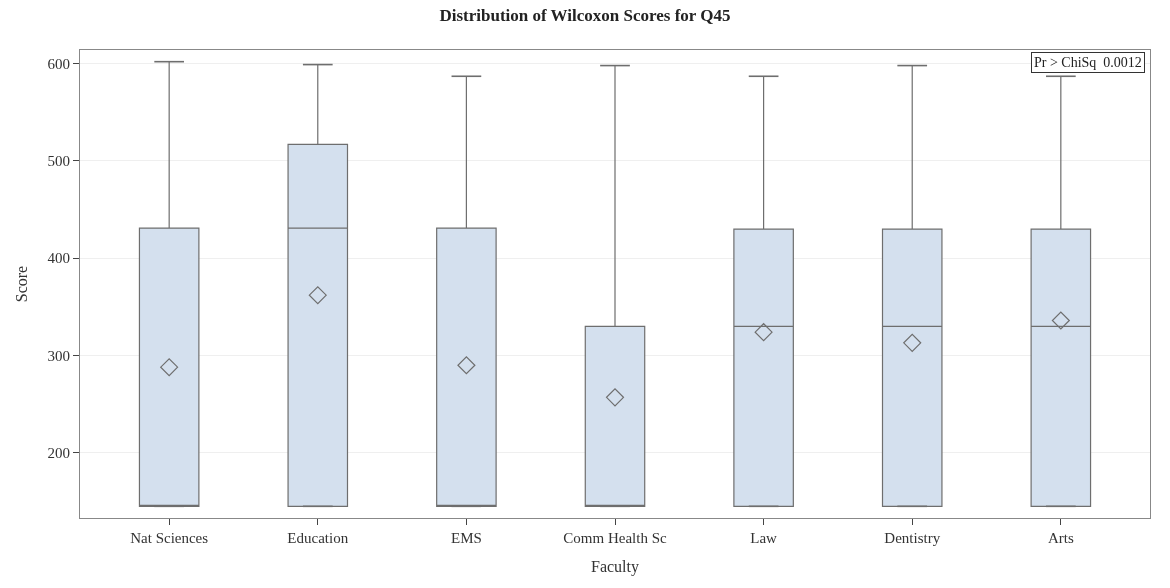  Describe the element at coordinates (58, 161) in the screenshot. I see `y-tick-label: 500` at that location.